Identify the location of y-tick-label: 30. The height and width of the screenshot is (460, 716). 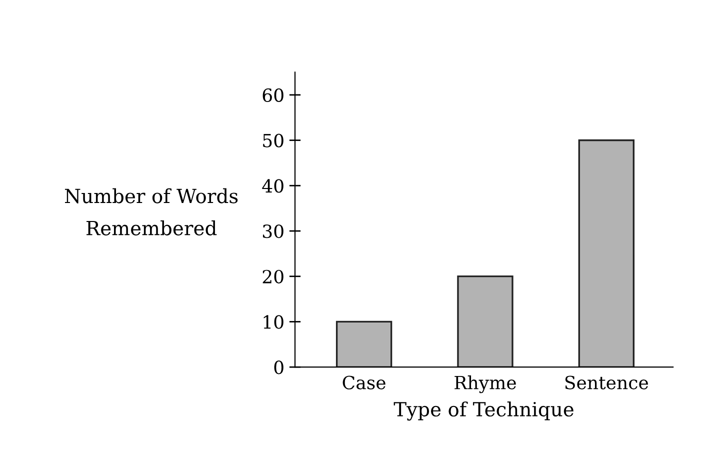
(273, 231).